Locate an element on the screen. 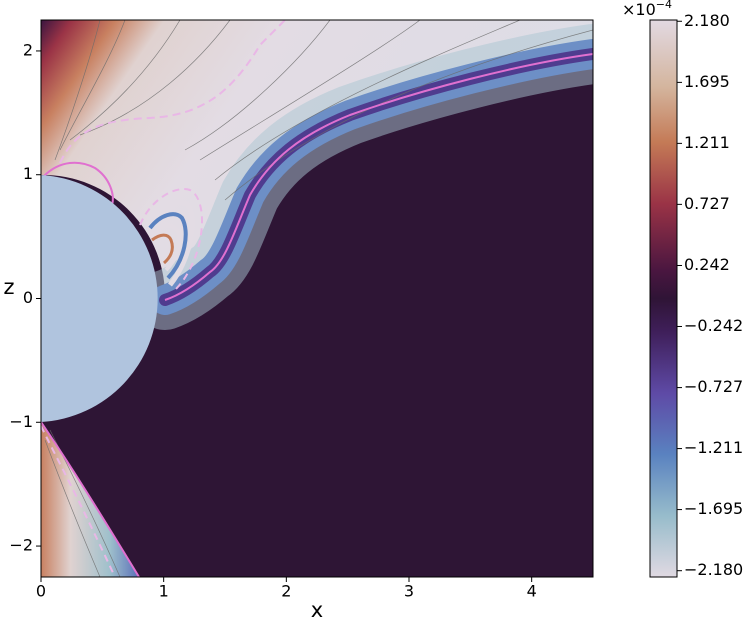 This screenshot has height=625, width=750. y-tick-label: −2 is located at coordinates (21, 545).